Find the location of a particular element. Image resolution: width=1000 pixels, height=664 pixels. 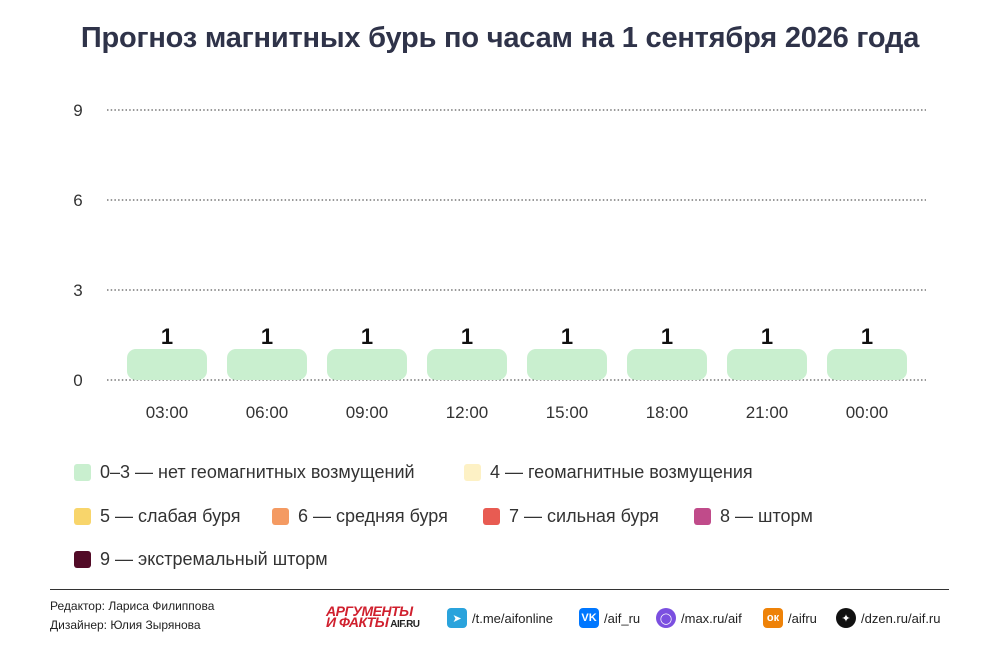

footer-divider is located at coordinates (499, 589).